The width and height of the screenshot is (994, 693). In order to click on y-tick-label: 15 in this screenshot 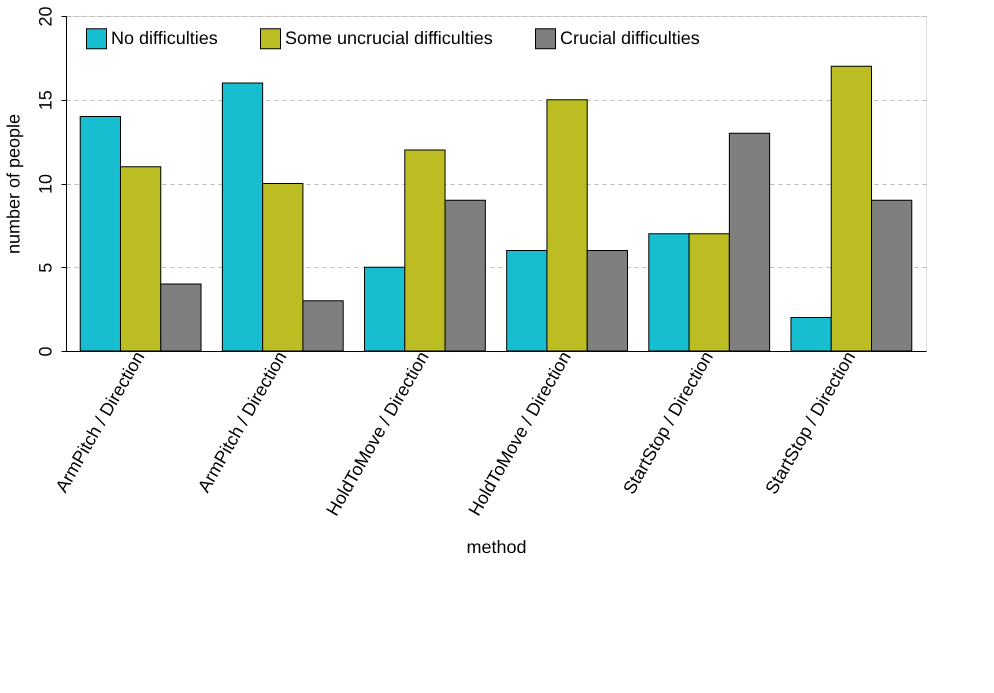, I will do `click(46, 100)`.